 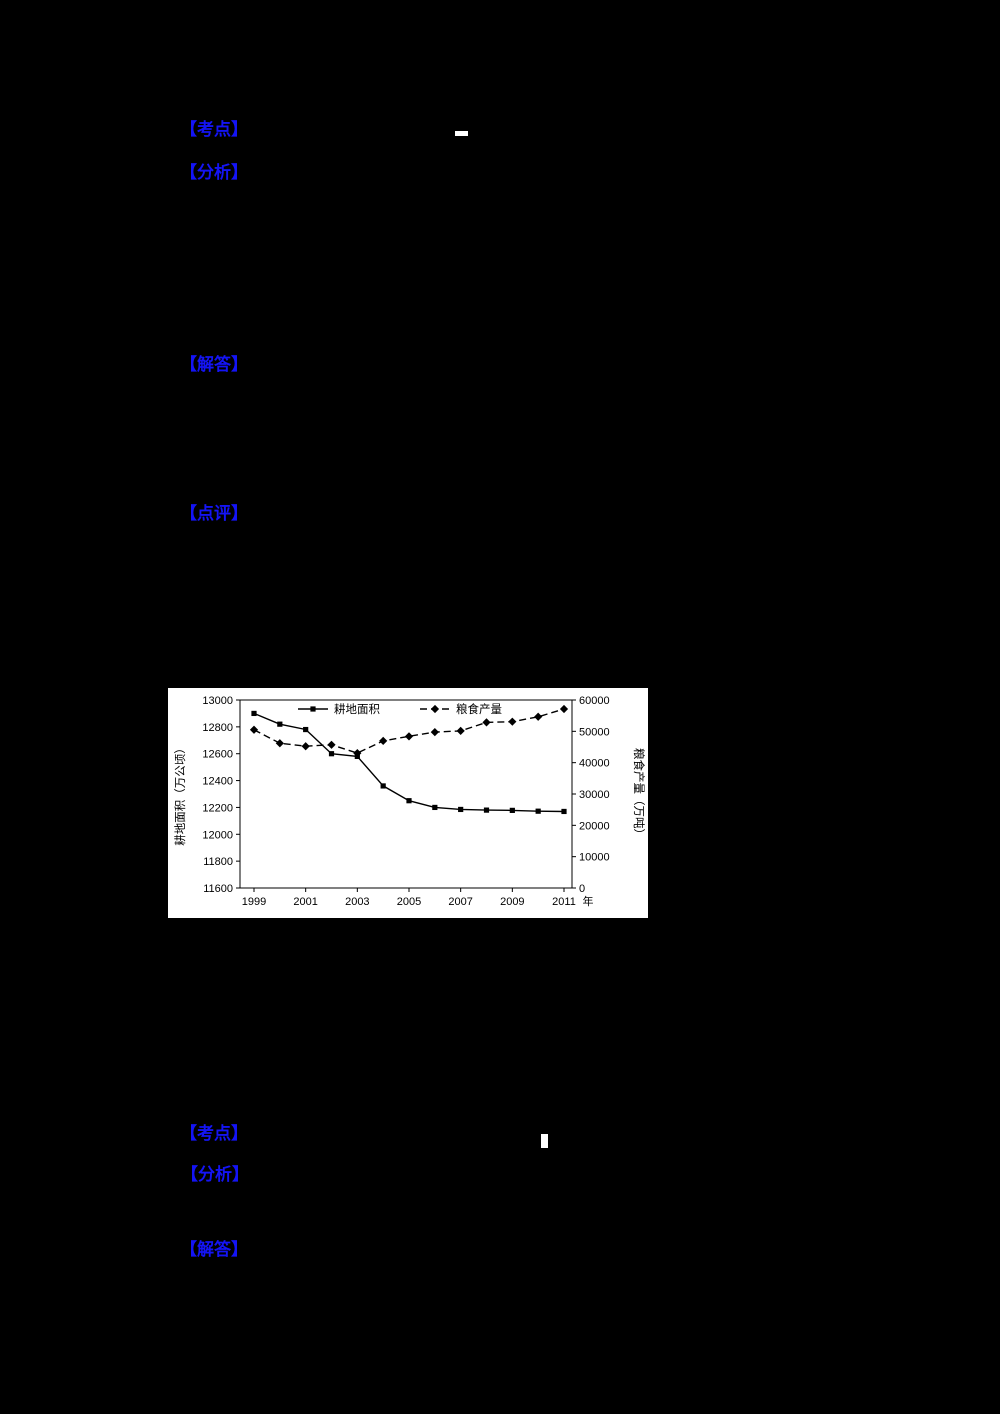 What do you see at coordinates (217, 782) in the screenshot?
I see `svg-text: 12400` at bounding box center [217, 782].